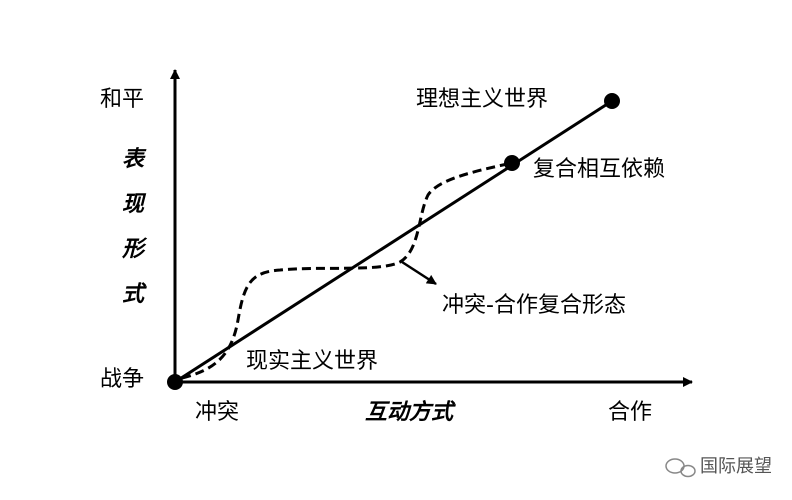 This screenshot has height=500, width=792. What do you see at coordinates (534, 305) in the screenshot?
I see `curve-label: 冲突-合作复合形态` at bounding box center [534, 305].